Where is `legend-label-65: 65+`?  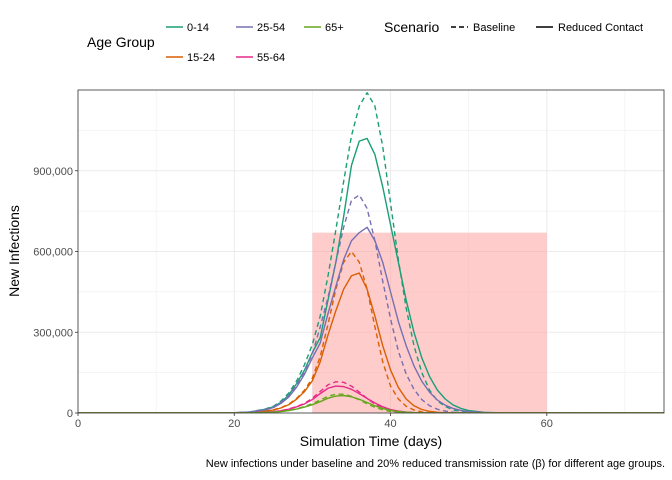 legend-label-65: 65+ is located at coordinates (334, 28).